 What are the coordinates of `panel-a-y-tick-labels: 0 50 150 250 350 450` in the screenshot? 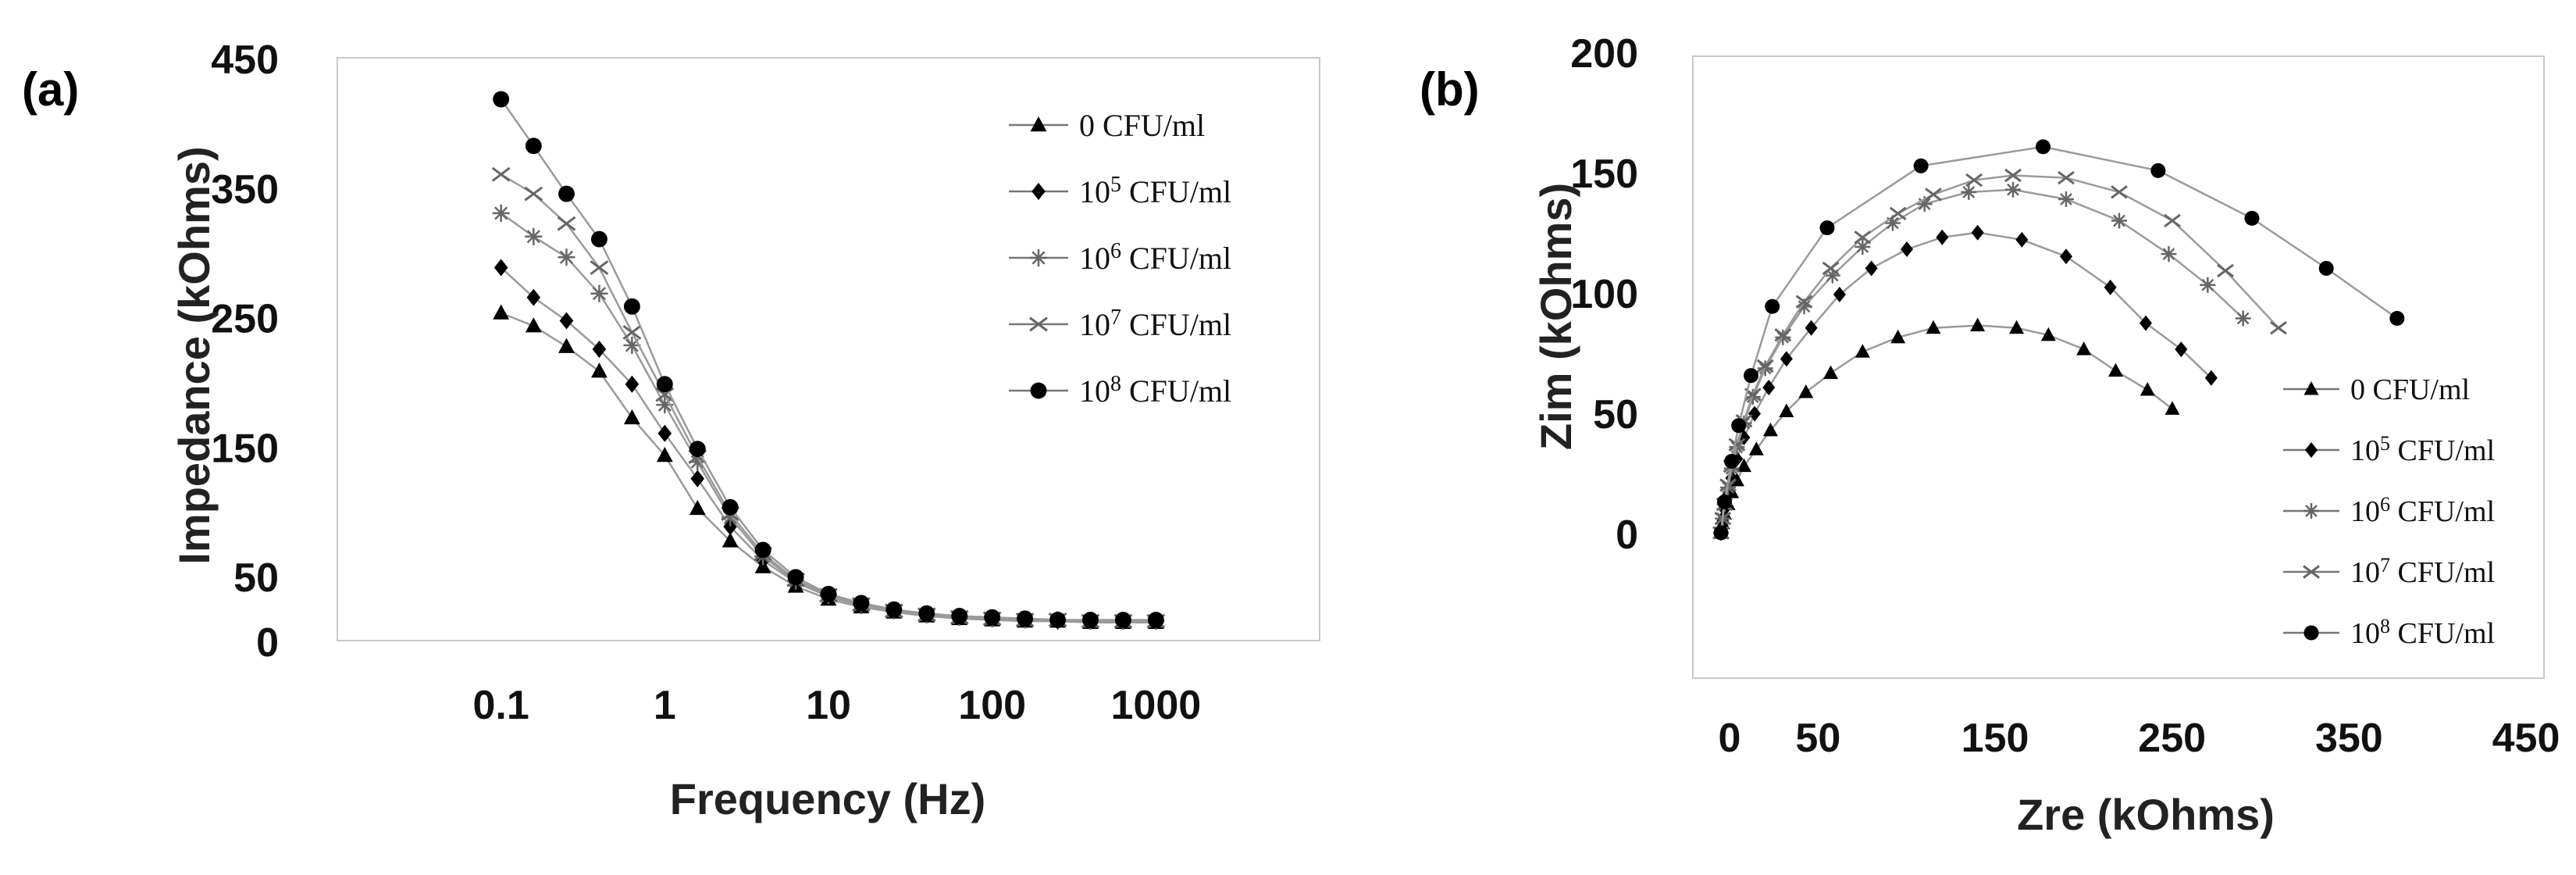 It's located at (245, 352).